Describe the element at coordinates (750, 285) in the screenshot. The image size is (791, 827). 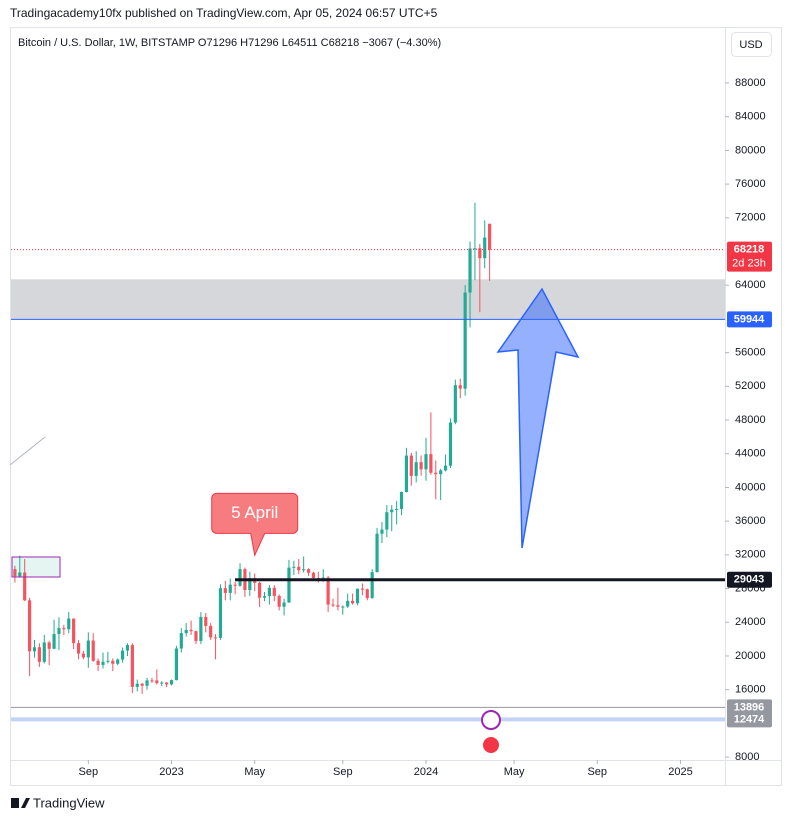
I see `y-tick-label: 64000` at that location.